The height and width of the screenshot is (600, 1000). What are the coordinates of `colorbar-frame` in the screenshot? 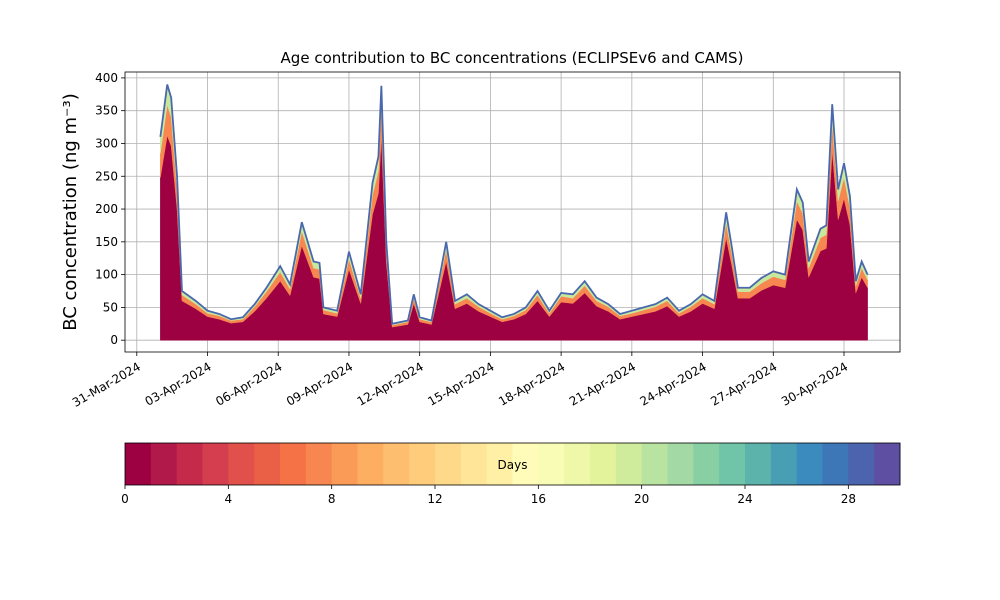 It's located at (512, 464).